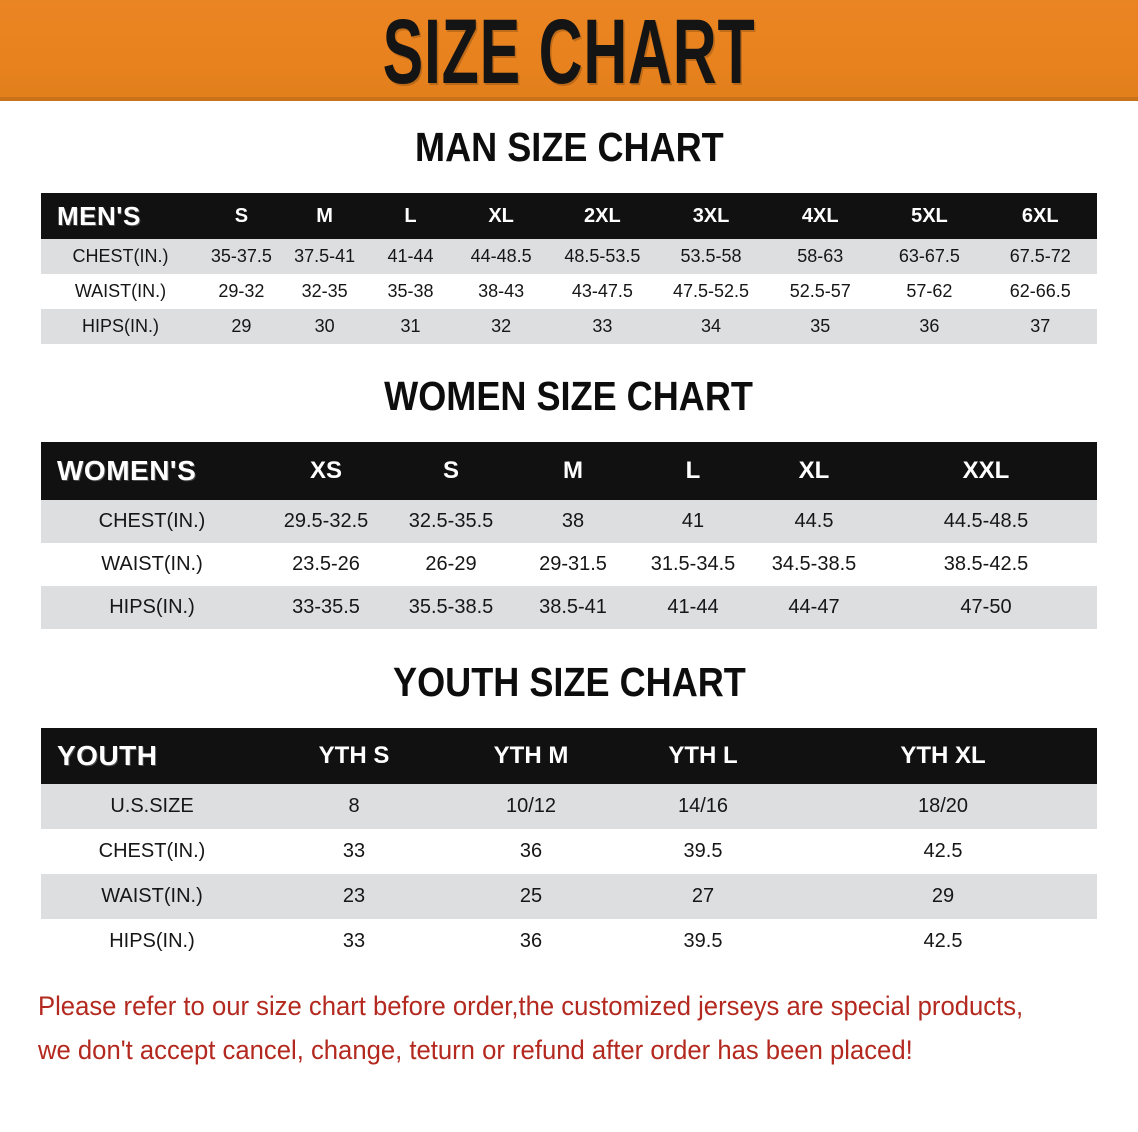 The width and height of the screenshot is (1138, 1132). Describe the element at coordinates (569, 51) in the screenshot. I see `page-title: SIZE CHART` at that location.